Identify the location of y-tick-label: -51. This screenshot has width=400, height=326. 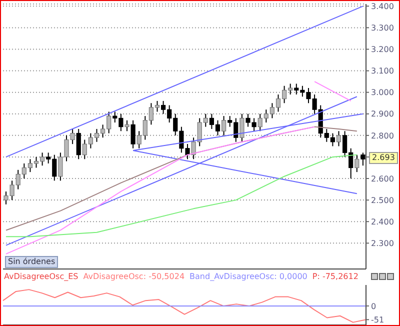
(377, 319).